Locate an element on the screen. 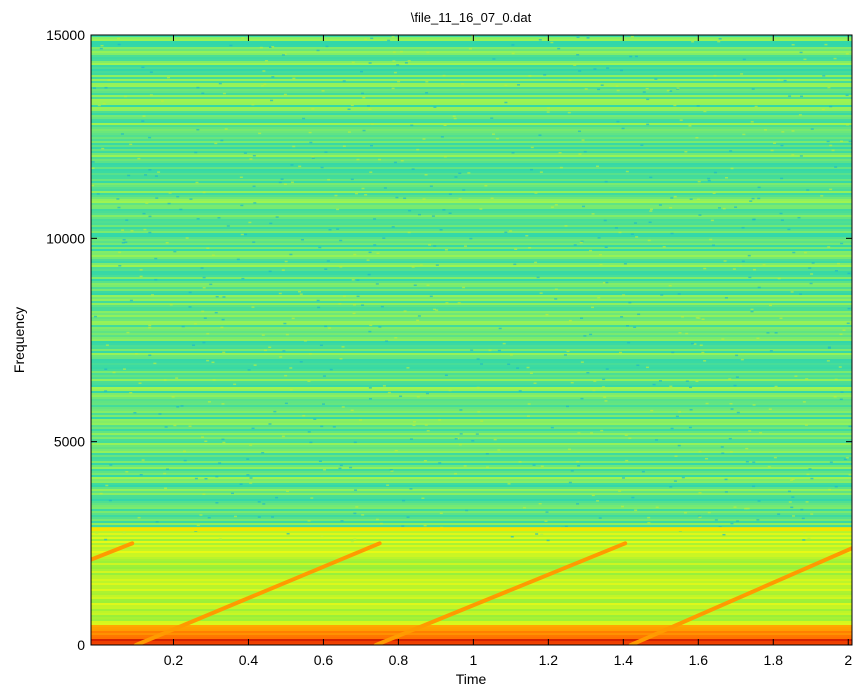  x-tick-label: 1.2 is located at coordinates (549, 660).